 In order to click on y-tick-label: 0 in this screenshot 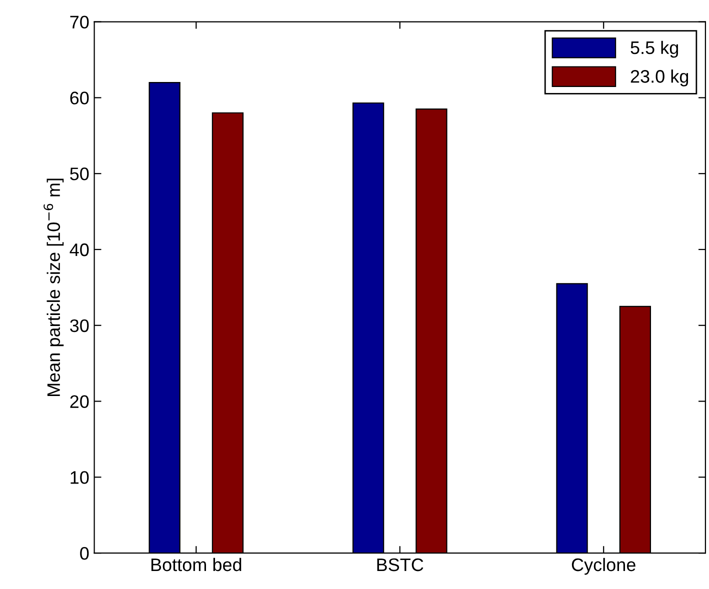, I will do `click(84, 553)`.